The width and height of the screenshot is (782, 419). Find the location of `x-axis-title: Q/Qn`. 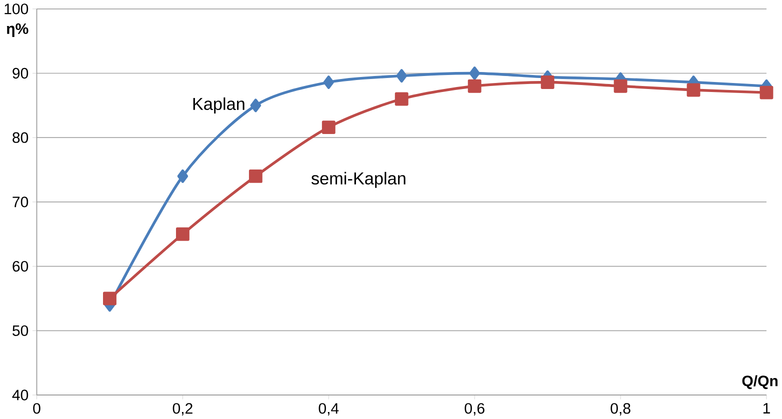

x-axis-title: Q/Qn is located at coordinates (760, 382).